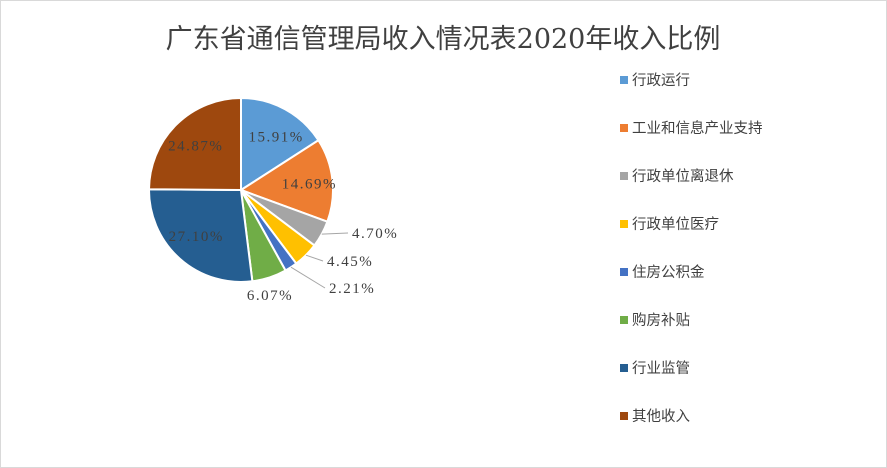 This screenshot has width=887, height=468. I want to click on data-label-5: 2.21%, so click(352, 289).